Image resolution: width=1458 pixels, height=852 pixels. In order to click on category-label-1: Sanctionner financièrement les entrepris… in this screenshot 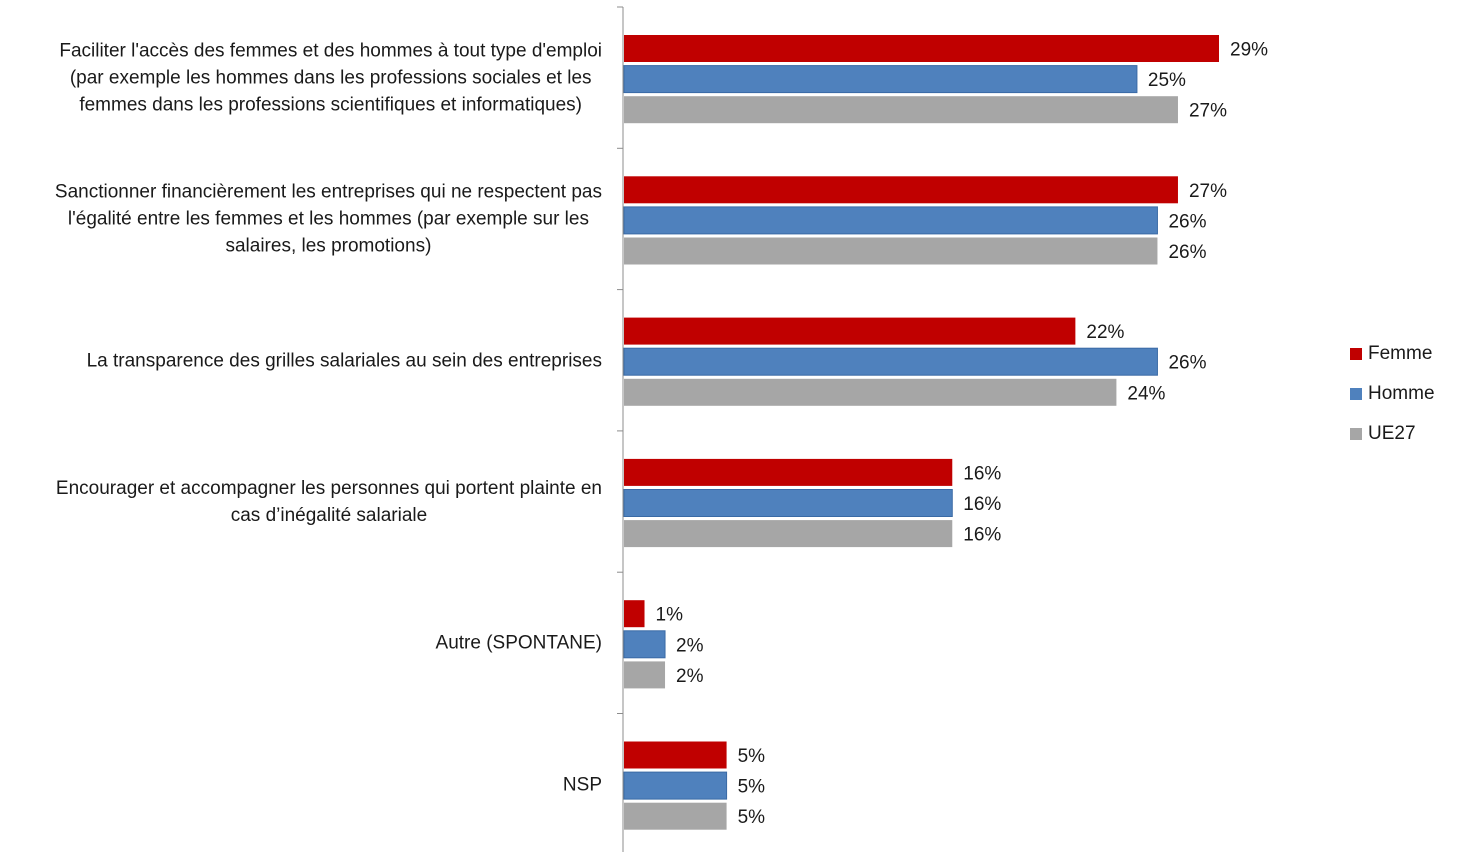, I will do `click(328, 219)`.